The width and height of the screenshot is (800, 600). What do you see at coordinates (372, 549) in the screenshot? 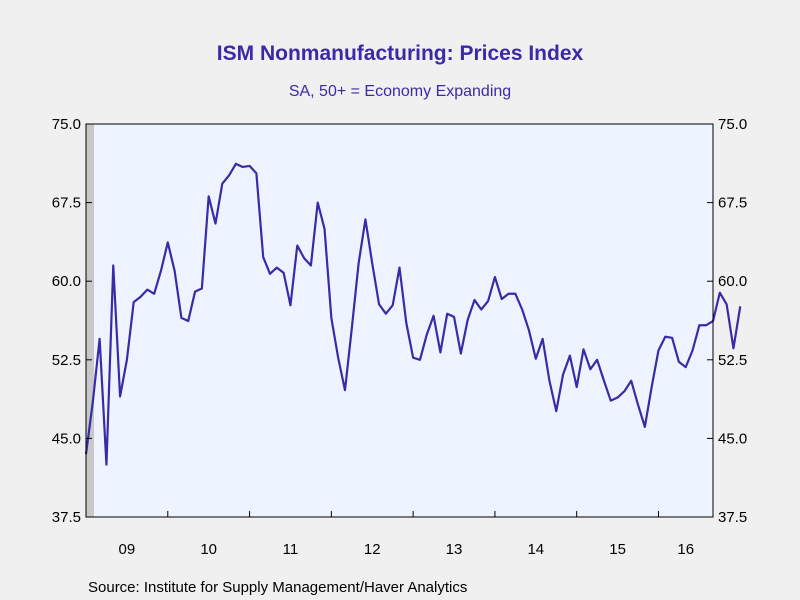
I see `x-tick-label-3: 12` at bounding box center [372, 549].